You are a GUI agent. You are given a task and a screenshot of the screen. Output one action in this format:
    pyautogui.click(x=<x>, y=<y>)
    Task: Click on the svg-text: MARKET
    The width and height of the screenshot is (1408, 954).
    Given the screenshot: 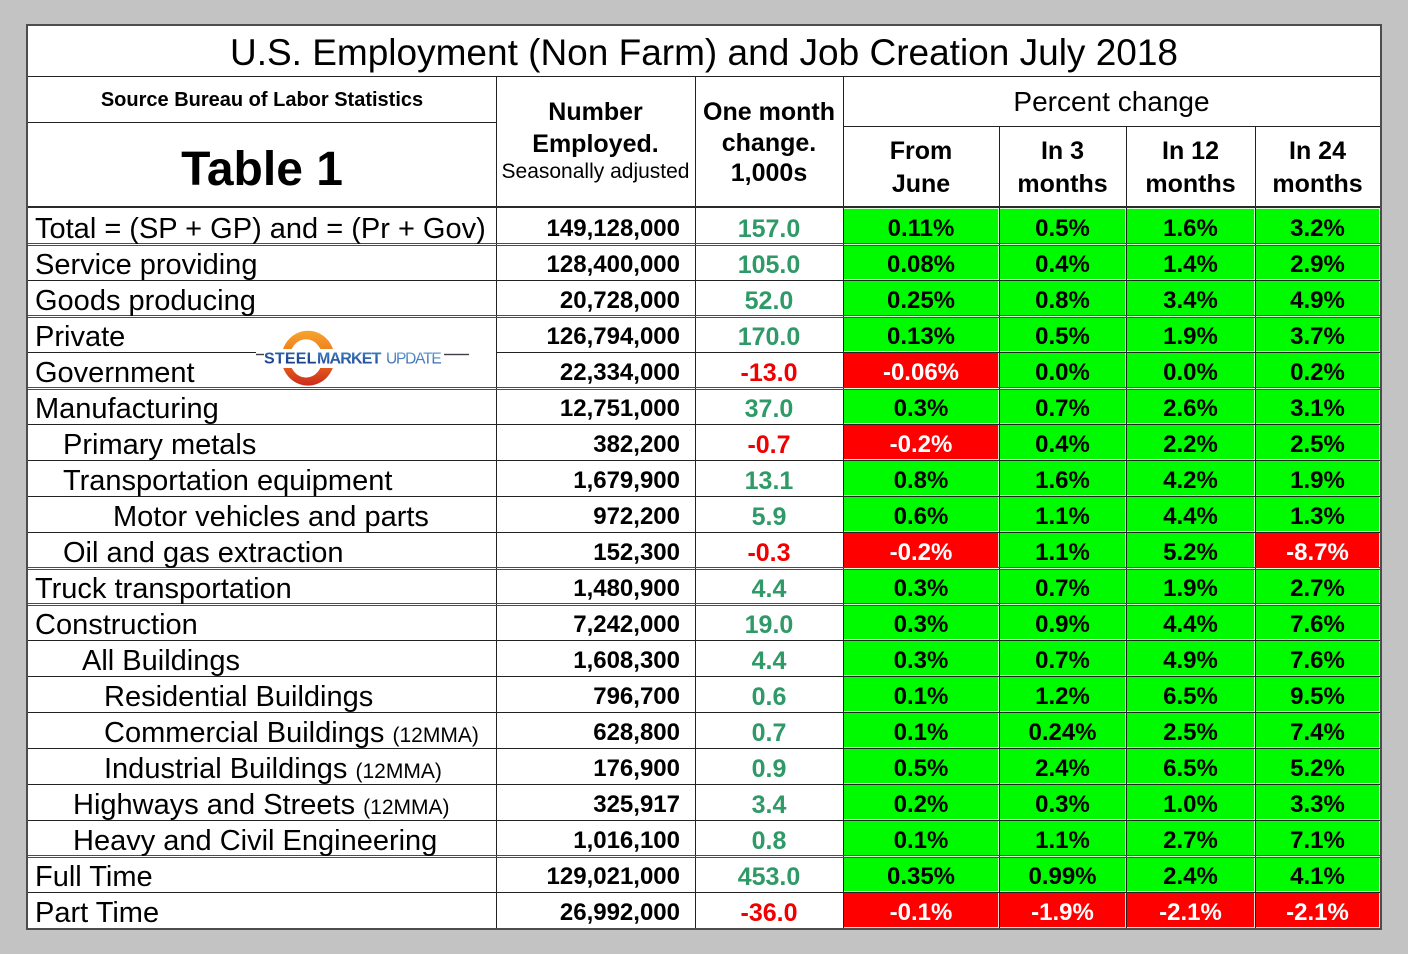 What is the action you would take?
    pyautogui.click(x=349, y=359)
    